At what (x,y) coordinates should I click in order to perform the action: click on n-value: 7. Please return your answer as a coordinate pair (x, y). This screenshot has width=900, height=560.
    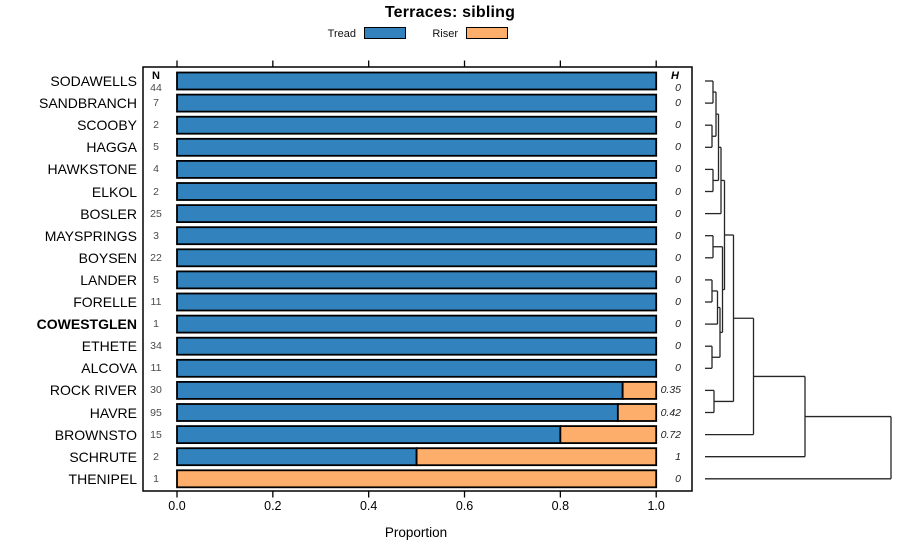
    Looking at the image, I should click on (156, 103).